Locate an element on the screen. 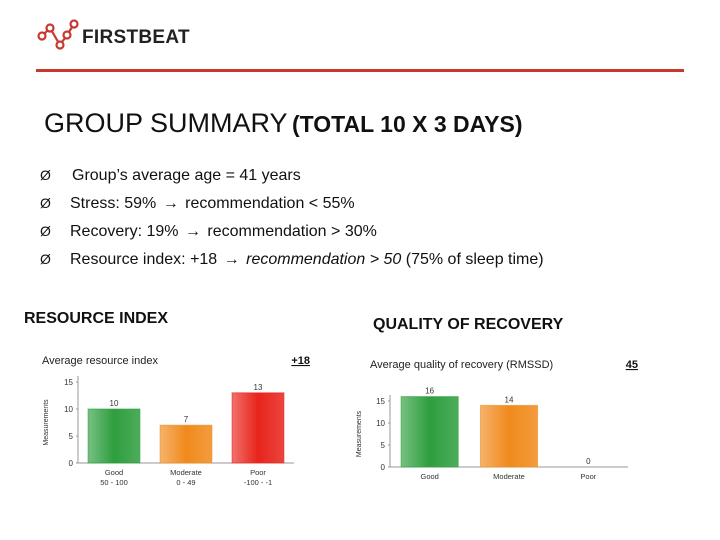  bullet-text: Recovery: 19% is located at coordinates (124, 231).